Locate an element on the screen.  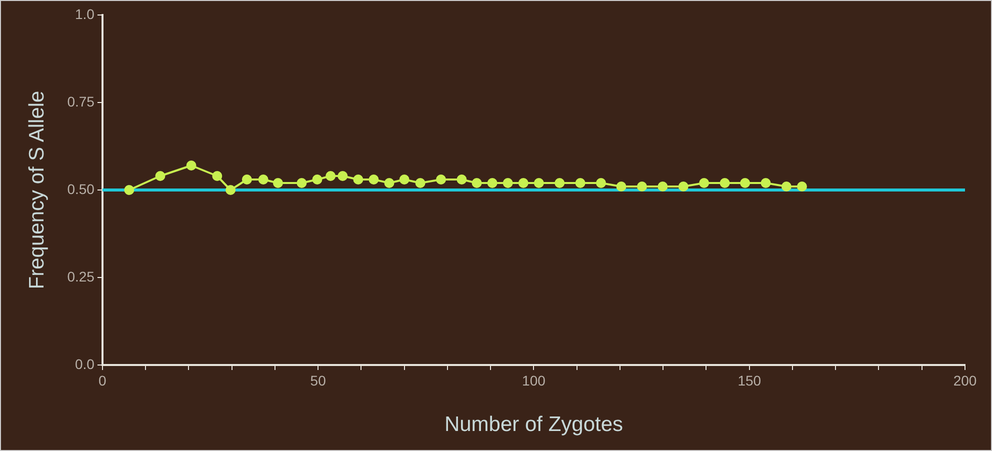
x-tick-label: 200 is located at coordinates (965, 380).